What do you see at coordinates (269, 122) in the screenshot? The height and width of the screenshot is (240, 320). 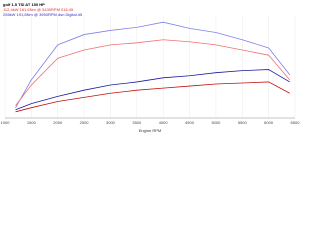 I see `x-tick-label: 6000` at bounding box center [269, 122].